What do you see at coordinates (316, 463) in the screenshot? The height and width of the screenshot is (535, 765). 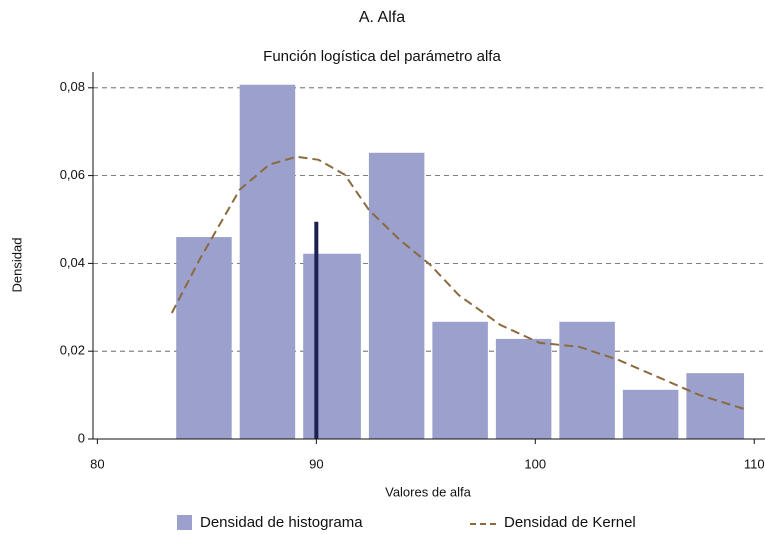 I see `x-tick-label: 90` at bounding box center [316, 463].